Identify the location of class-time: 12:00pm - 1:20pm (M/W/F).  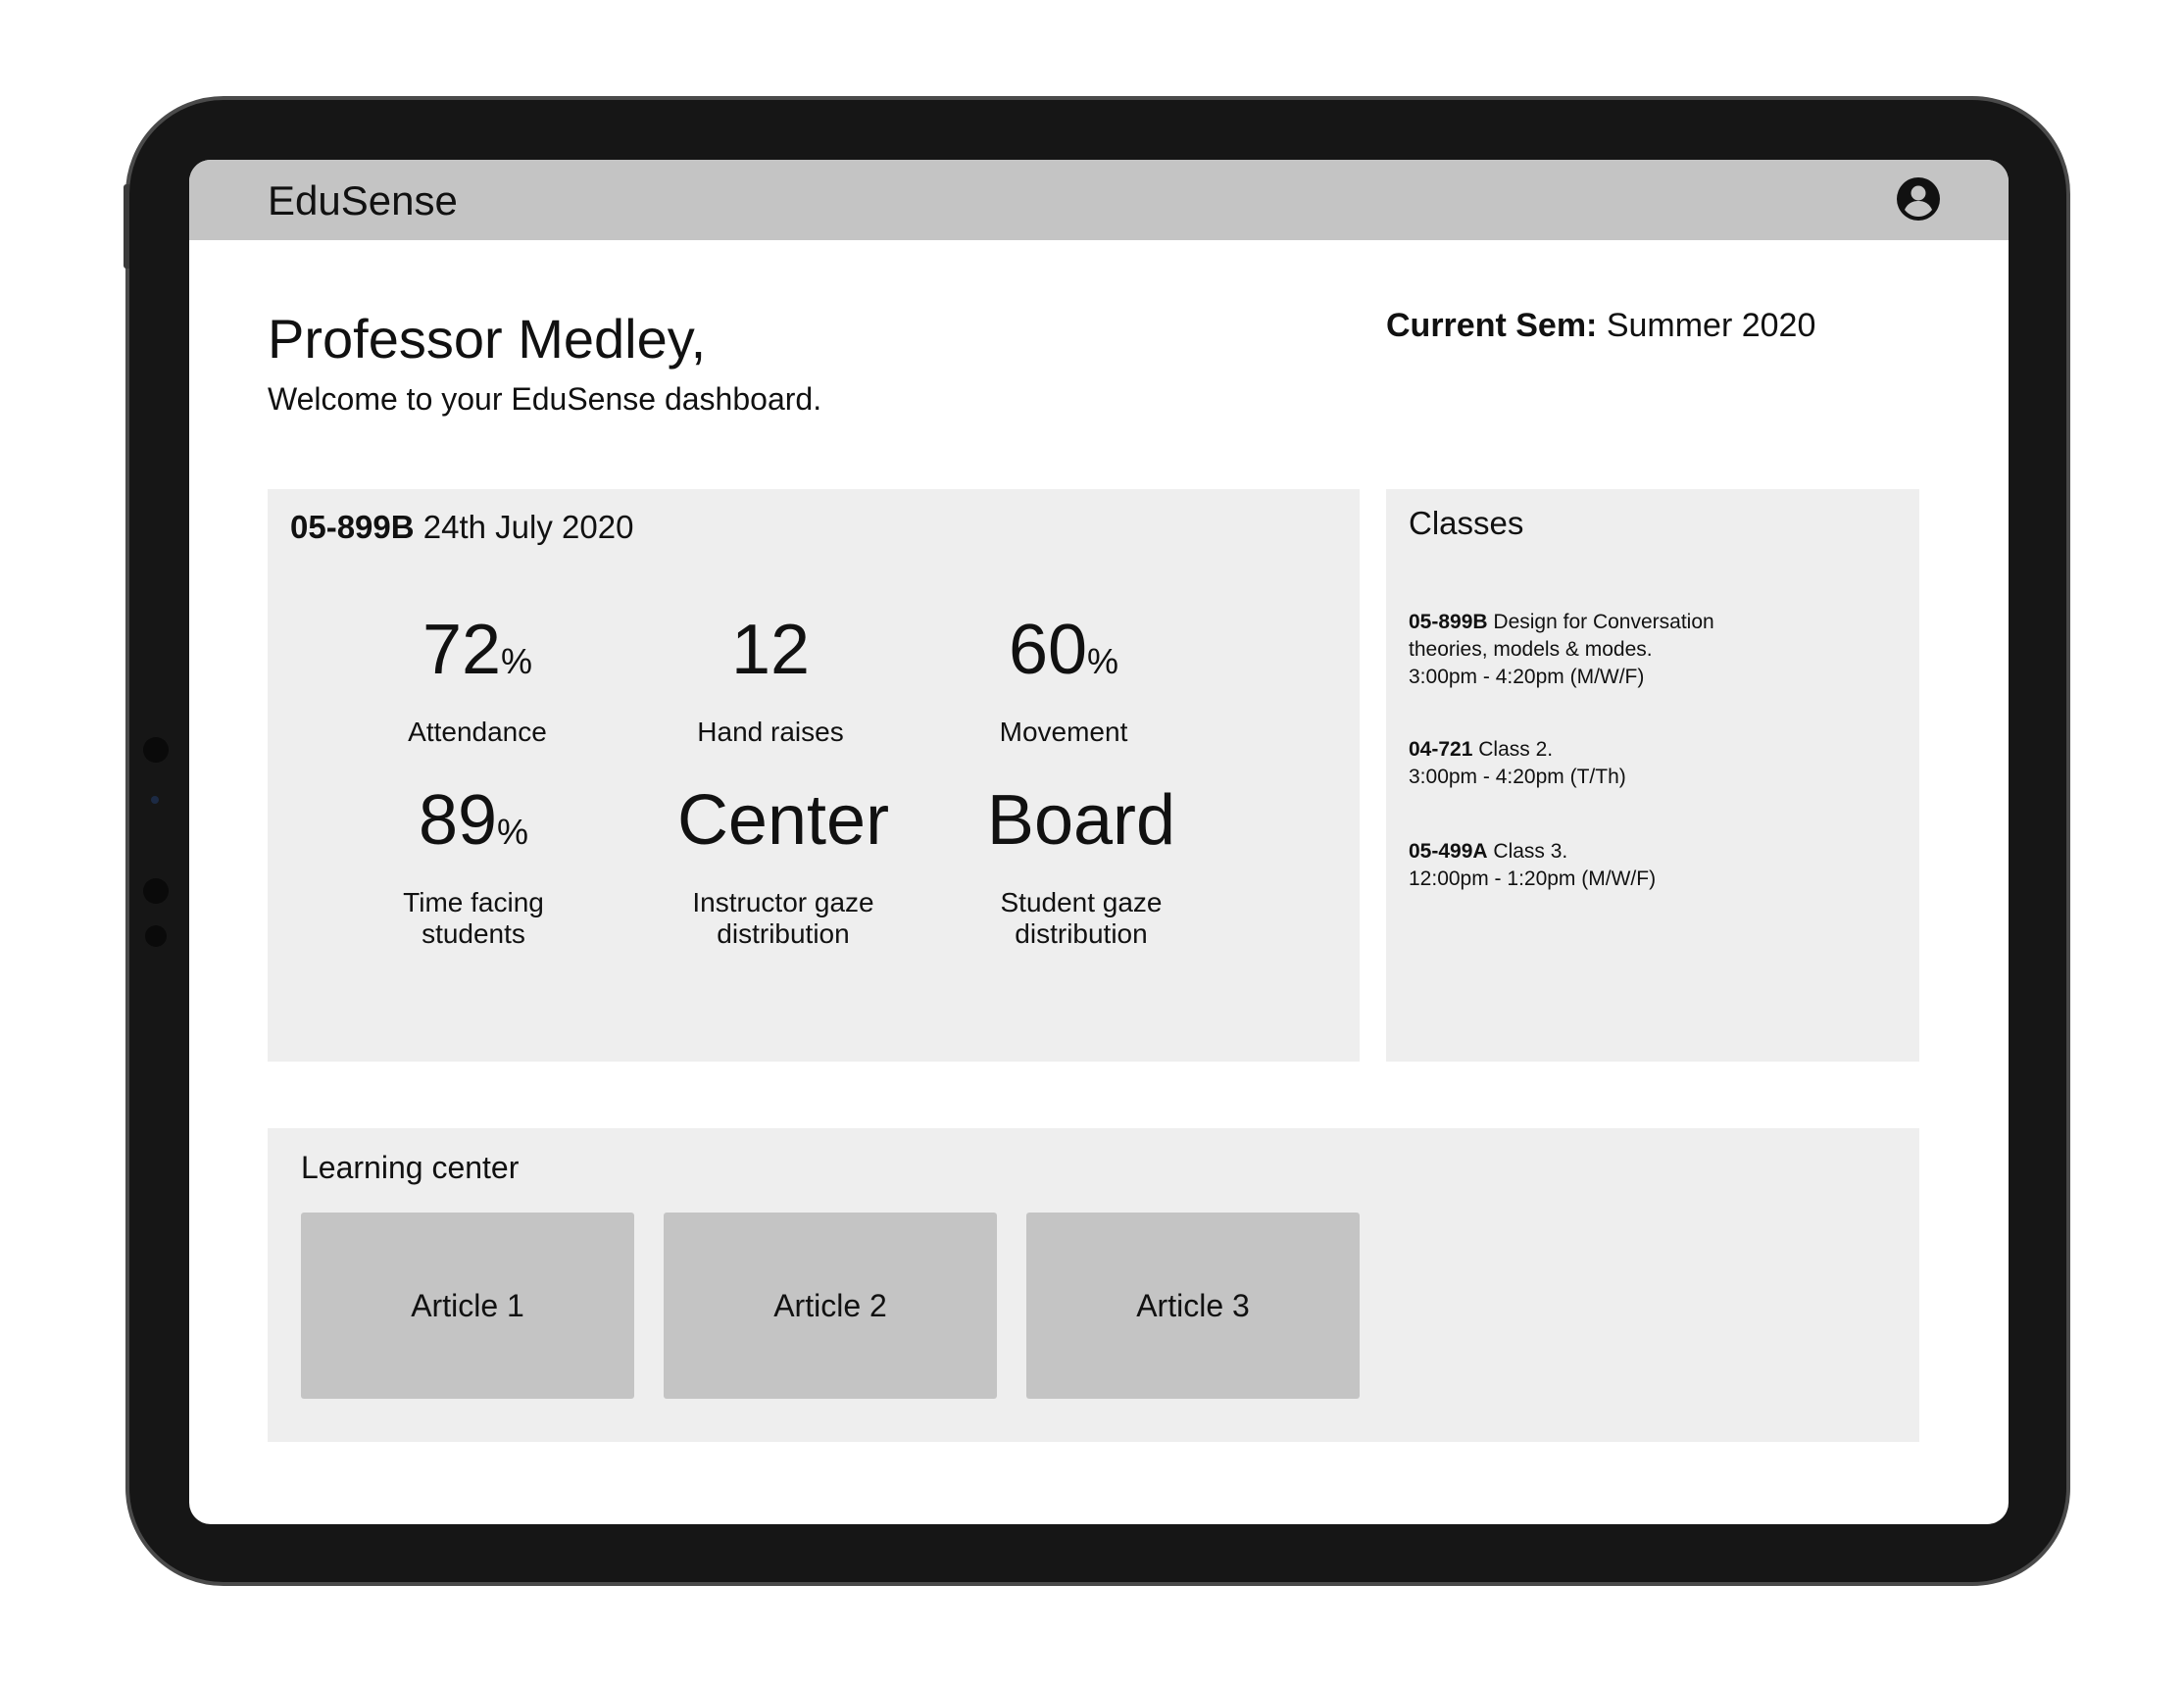
(1533, 878).